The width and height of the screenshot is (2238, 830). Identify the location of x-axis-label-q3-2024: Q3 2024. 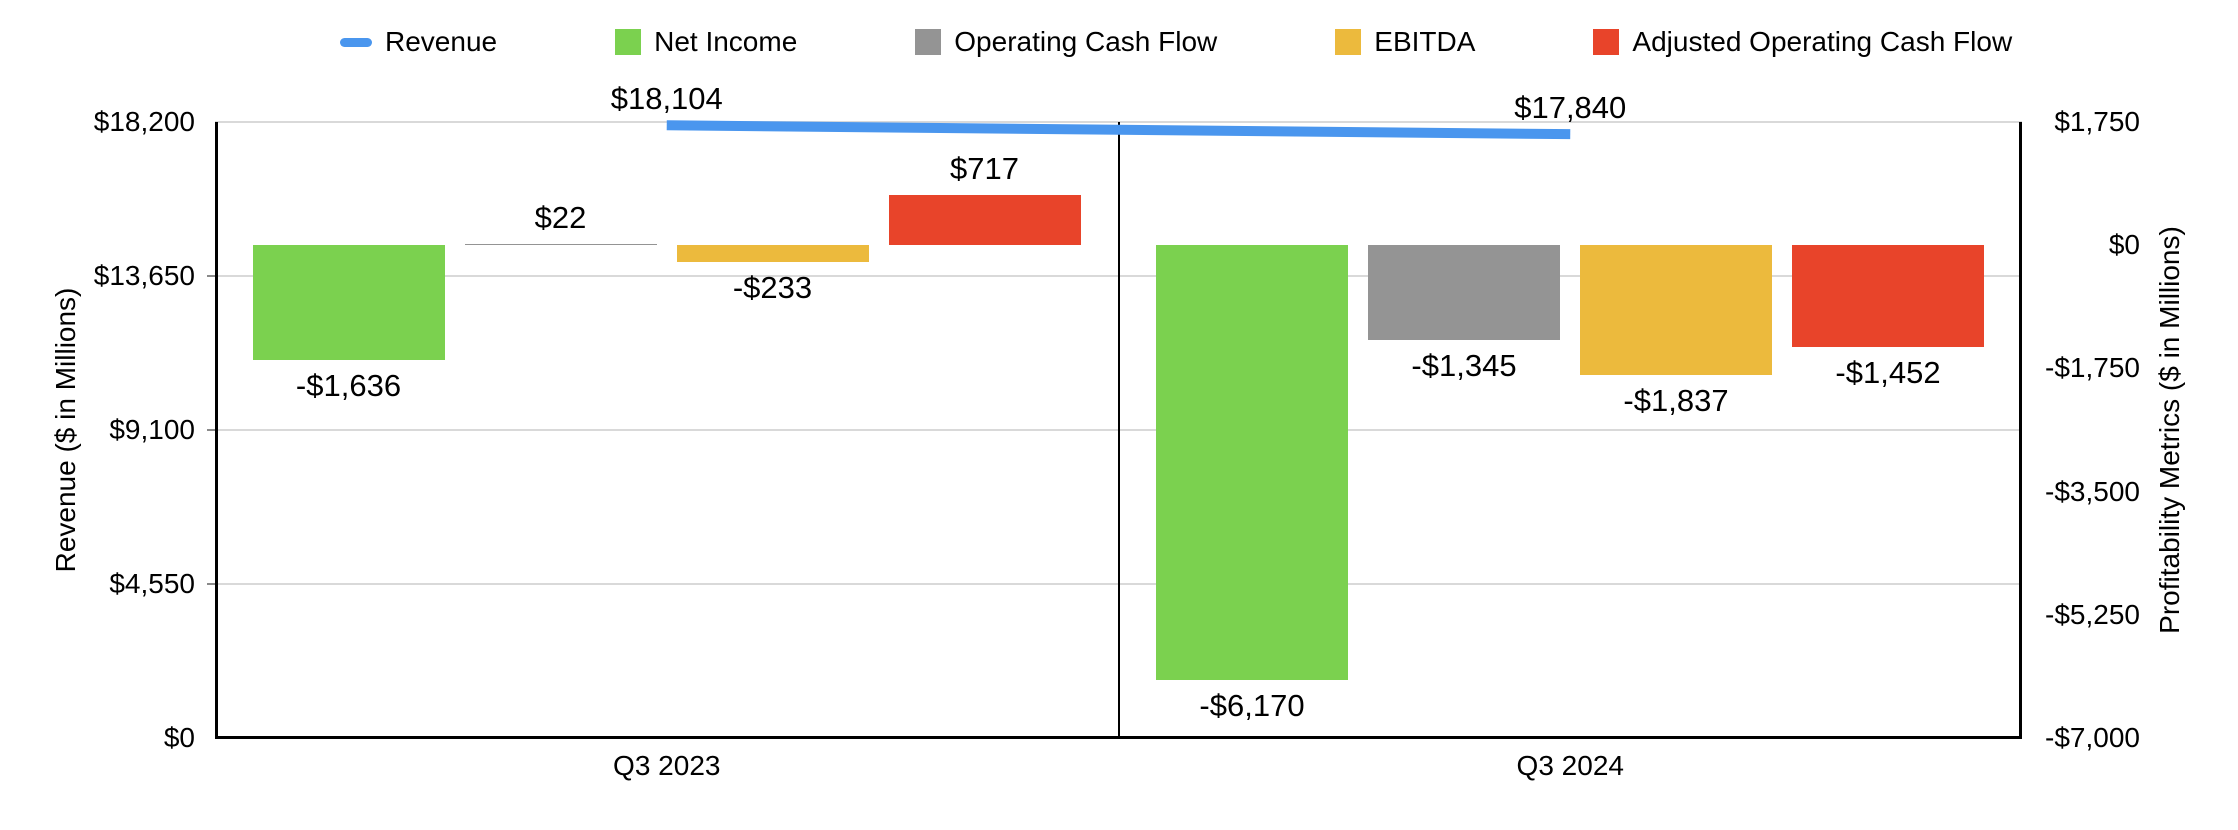
(1570, 765).